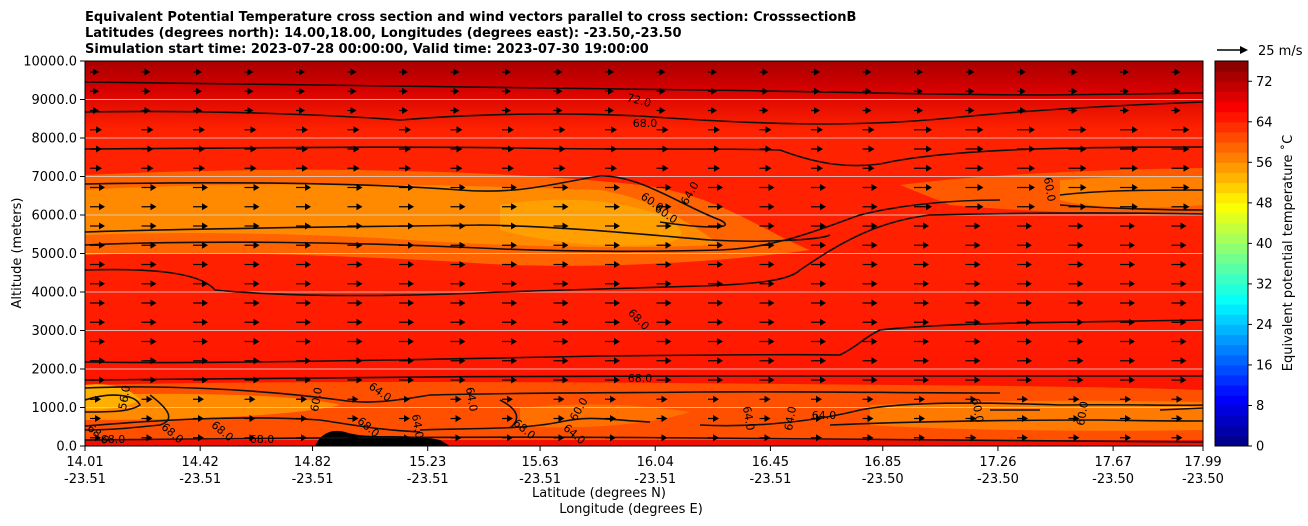 This screenshot has width=1308, height=526. I want to click on colorbar-tick-label: 48, so click(1264, 203).